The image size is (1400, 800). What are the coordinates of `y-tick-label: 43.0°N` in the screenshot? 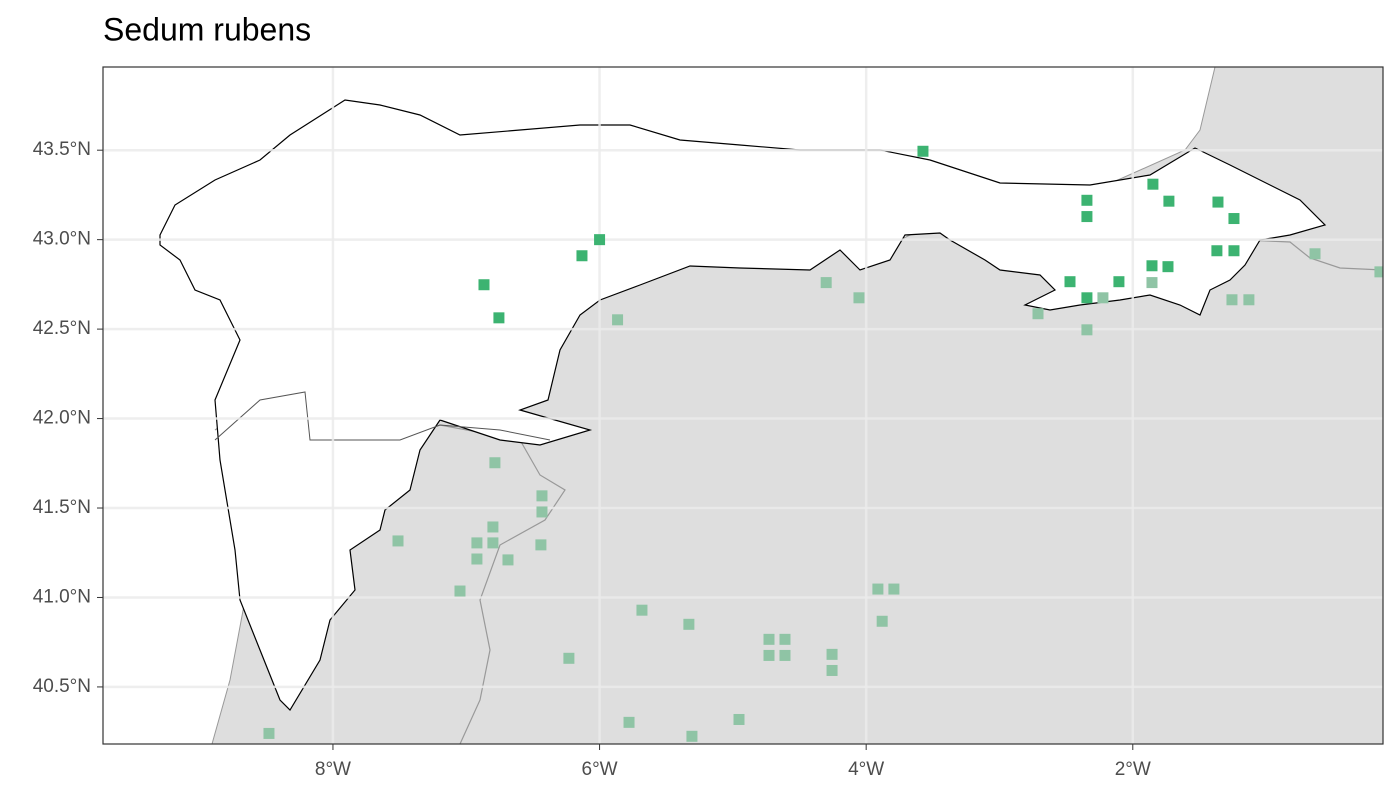 It's located at (62, 239).